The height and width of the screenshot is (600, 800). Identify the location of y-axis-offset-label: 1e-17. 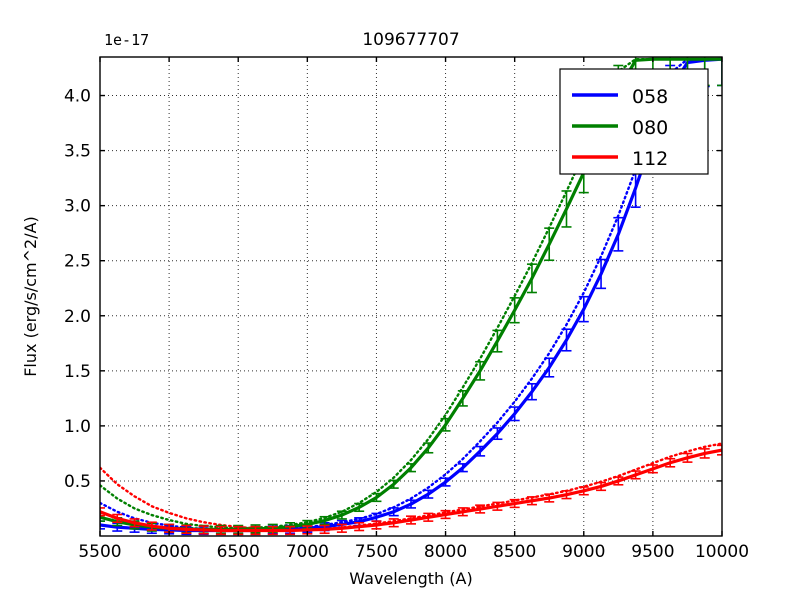
(126, 40).